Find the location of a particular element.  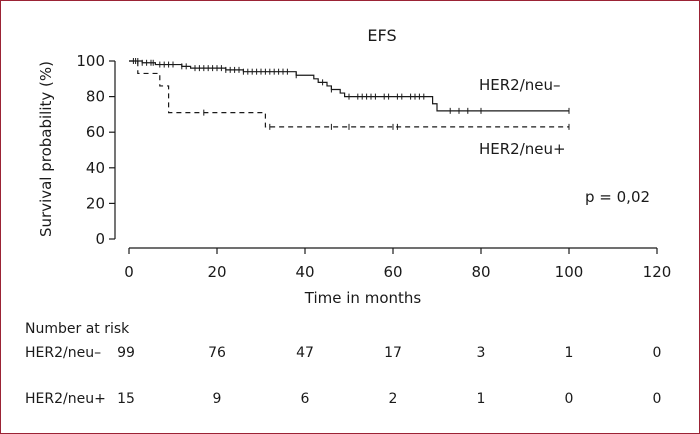

series-label-her2-negative: HER2/neu– is located at coordinates (520, 85).